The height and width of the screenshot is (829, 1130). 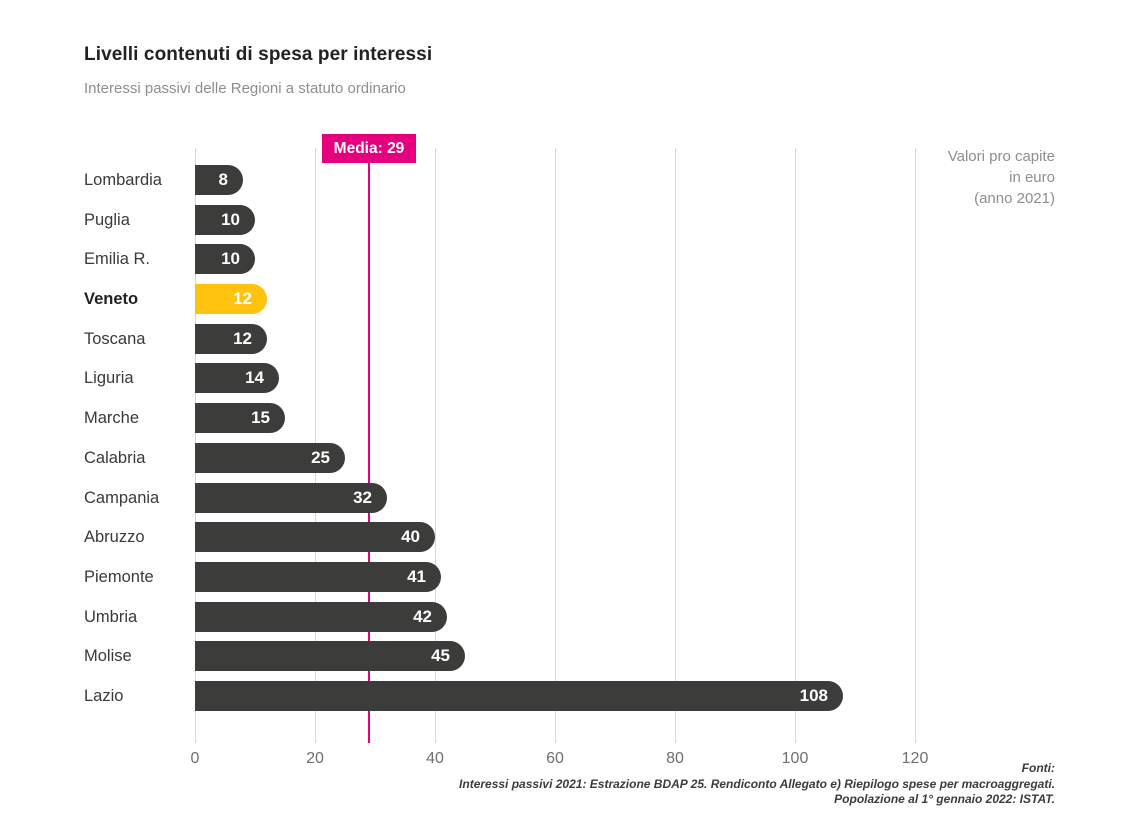 What do you see at coordinates (258, 54) in the screenshot?
I see `chart-title: Livelli contenuti di spesa per interessi` at bounding box center [258, 54].